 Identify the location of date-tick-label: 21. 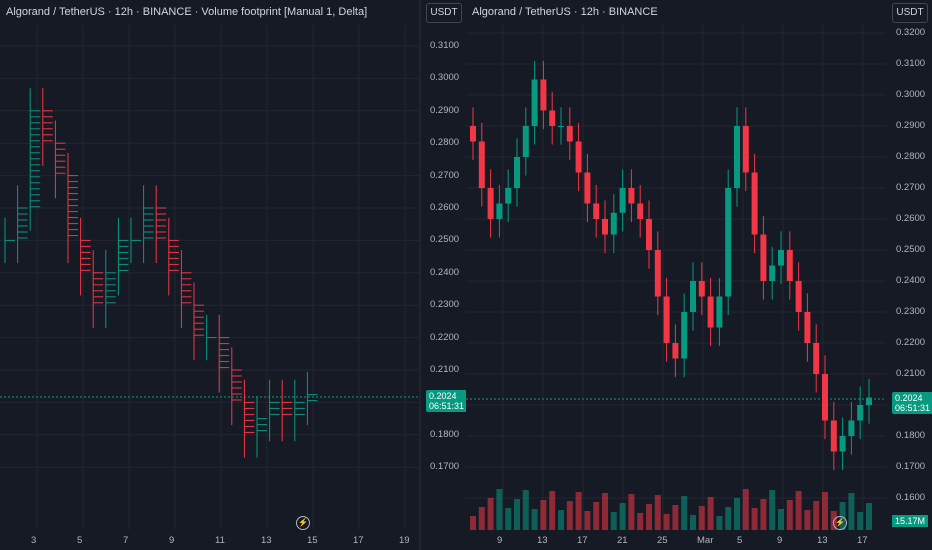
(622, 540).